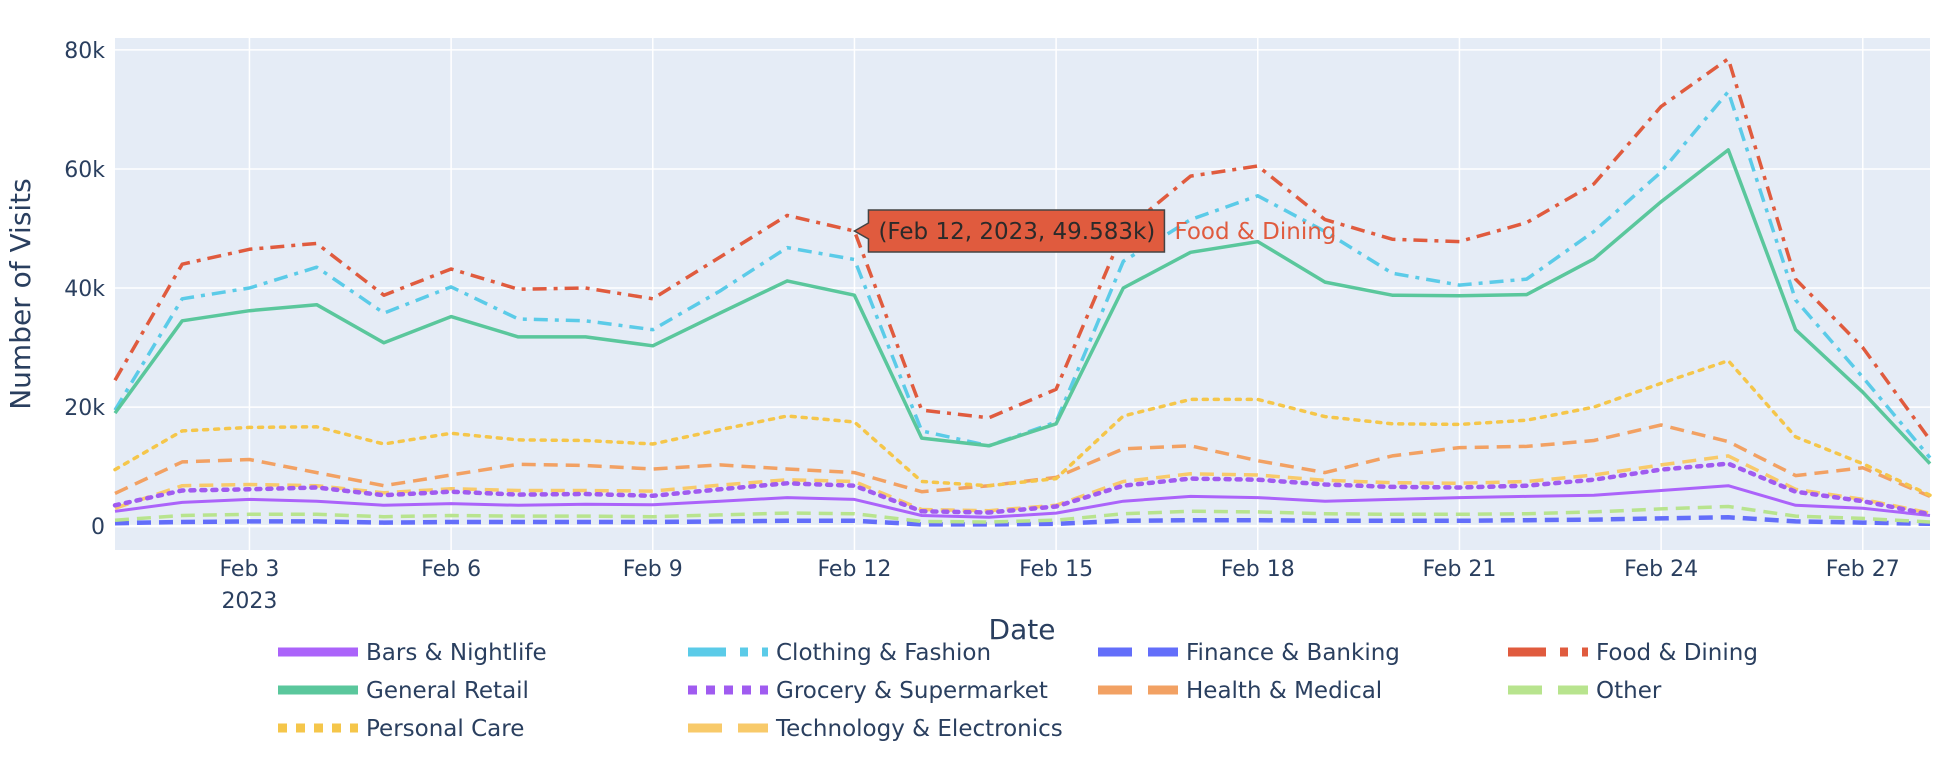 This screenshot has width=1950, height=768. What do you see at coordinates (653, 569) in the screenshot?
I see `x-tick-label: Feb 9` at bounding box center [653, 569].